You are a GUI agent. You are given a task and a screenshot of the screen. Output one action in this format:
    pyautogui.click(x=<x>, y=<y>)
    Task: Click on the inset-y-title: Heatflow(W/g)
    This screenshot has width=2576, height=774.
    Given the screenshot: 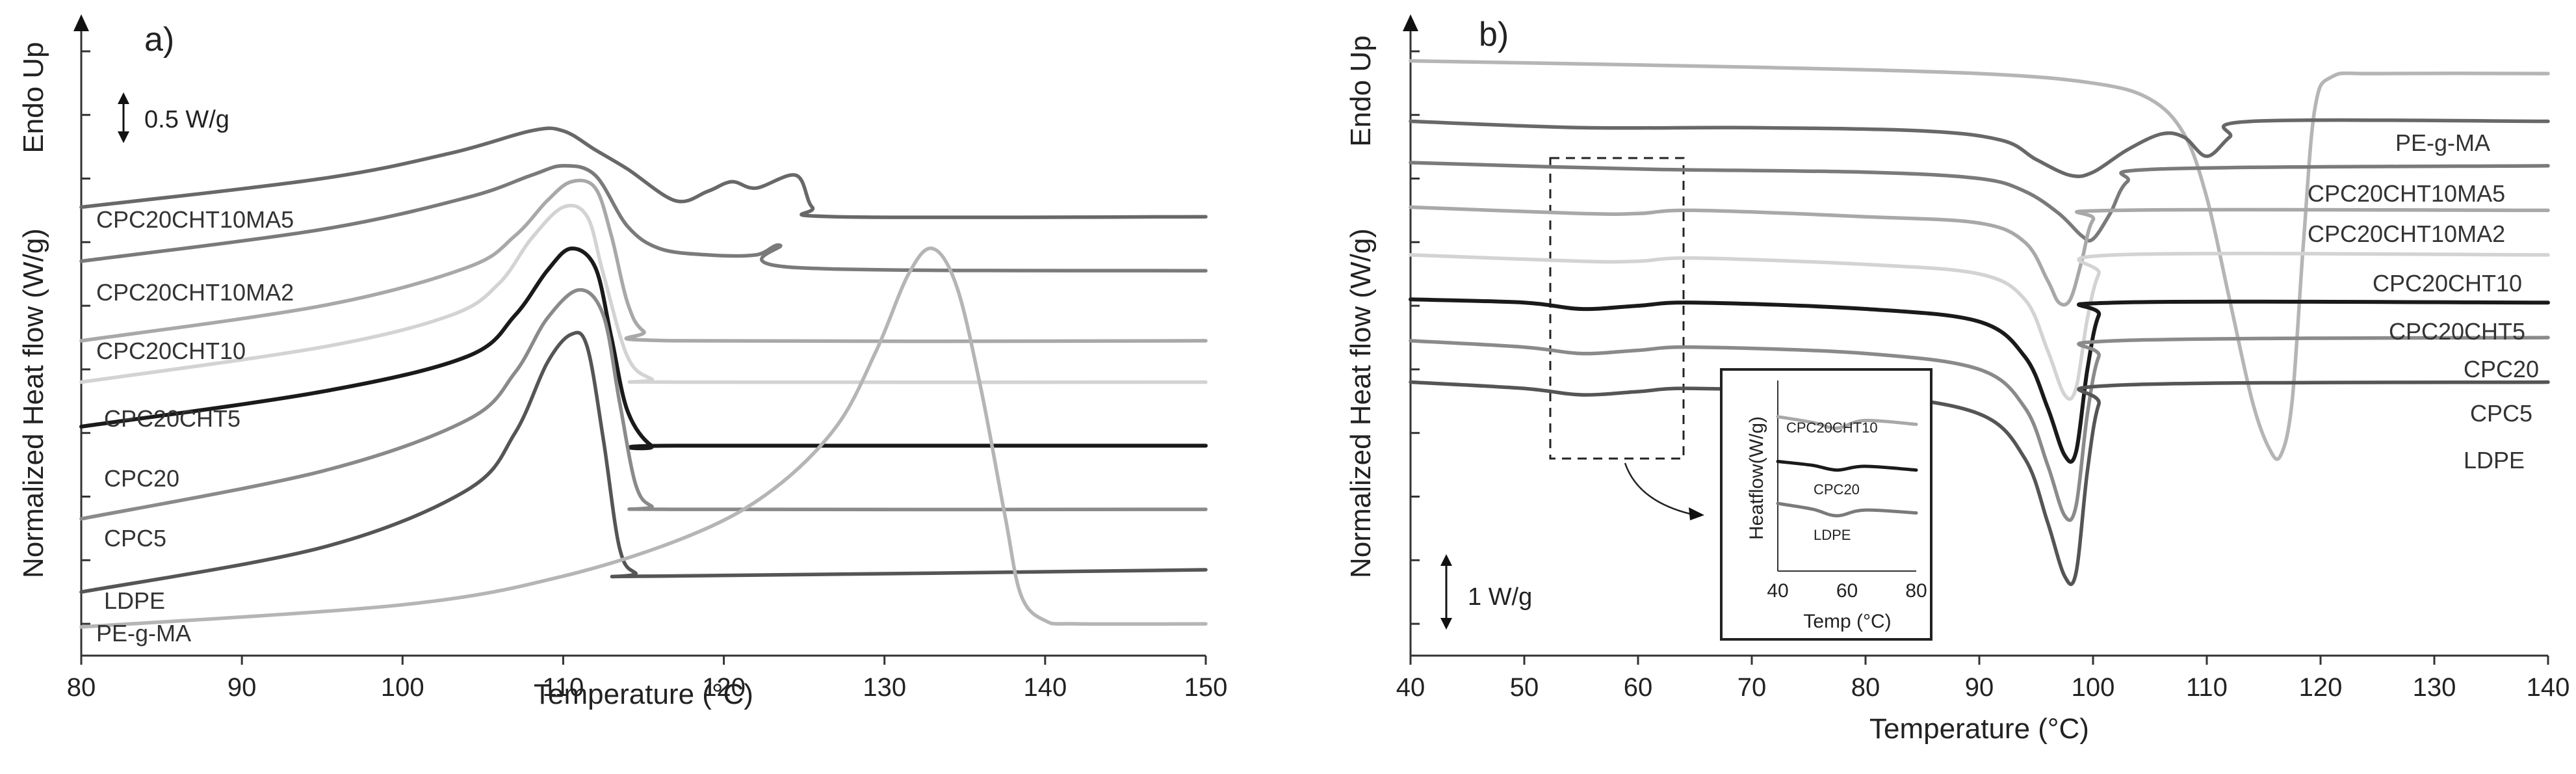 What is the action you would take?
    pyautogui.click(x=1756, y=478)
    